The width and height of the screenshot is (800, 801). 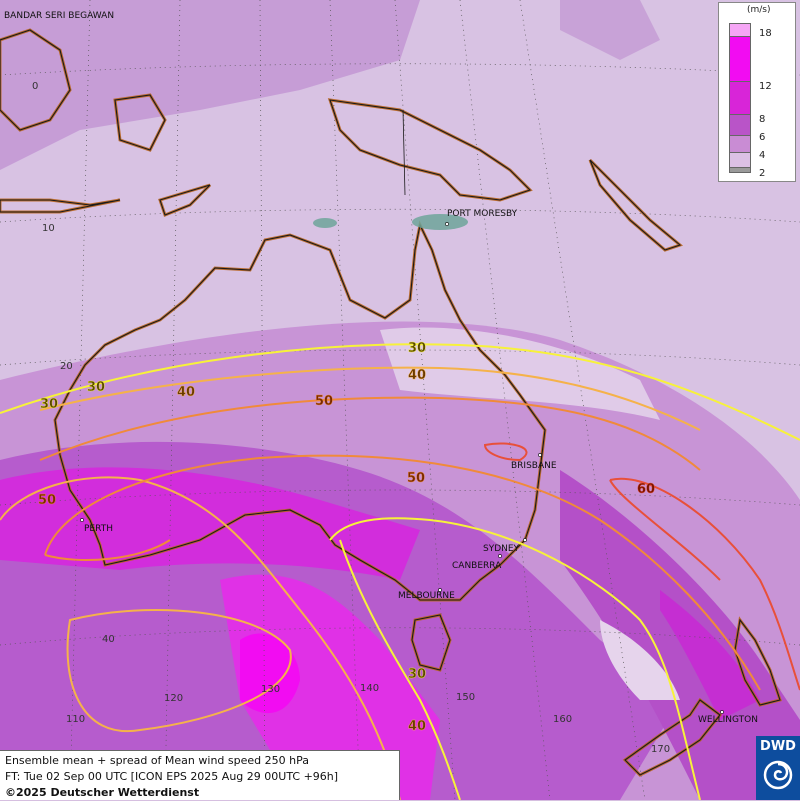 I want to click on lon-label: 150, so click(x=465, y=697).